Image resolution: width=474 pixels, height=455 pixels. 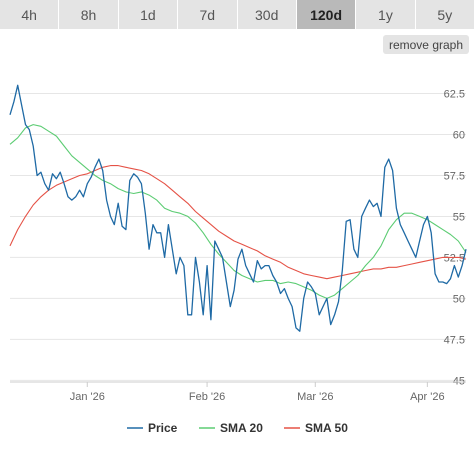 What do you see at coordinates (207, 397) in the screenshot?
I see `x-tick-label: Feb '26` at bounding box center [207, 397].